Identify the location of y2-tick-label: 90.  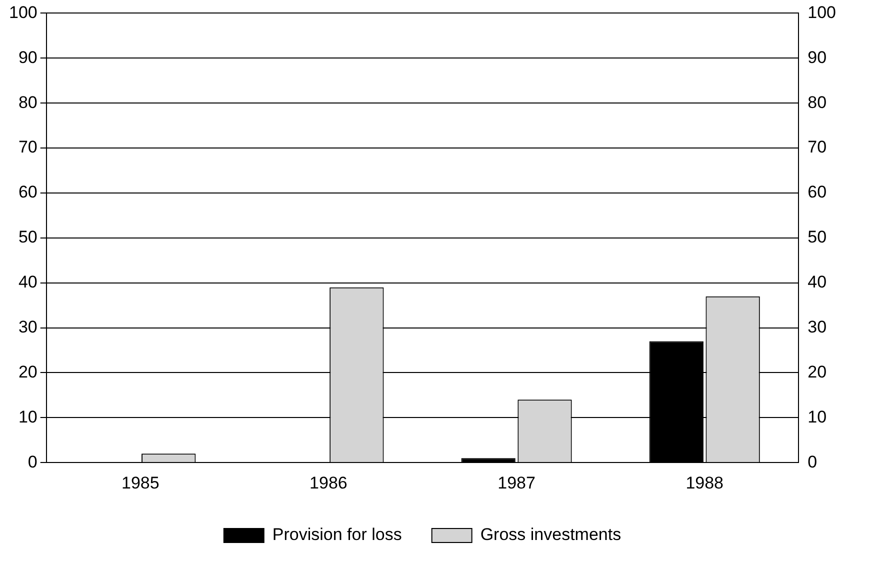
(817, 57).